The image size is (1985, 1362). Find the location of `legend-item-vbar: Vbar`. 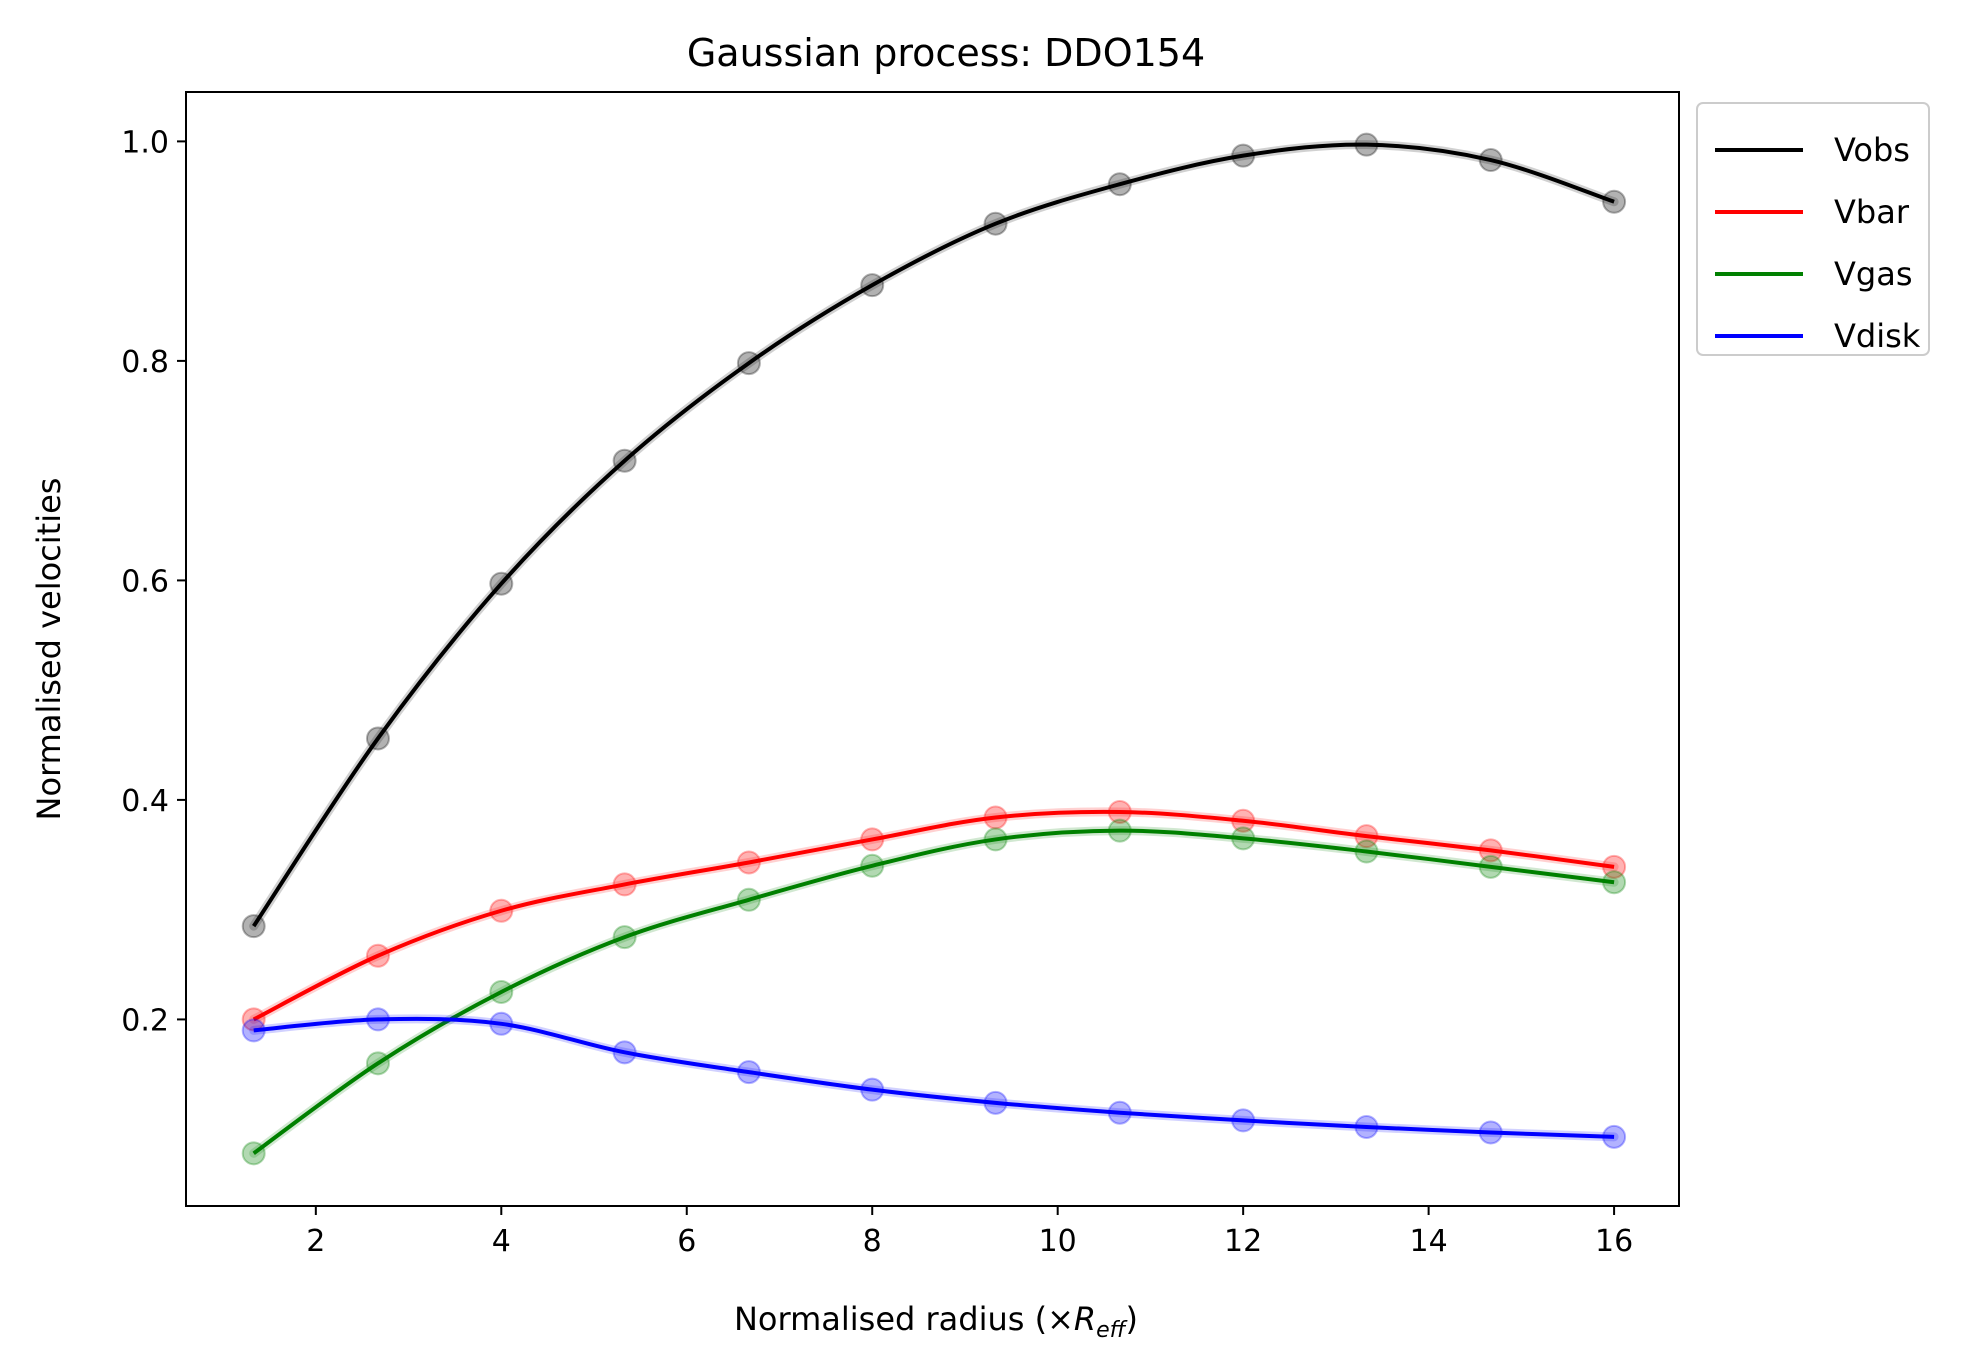

legend-item-vbar: Vbar is located at coordinates (1812, 212).